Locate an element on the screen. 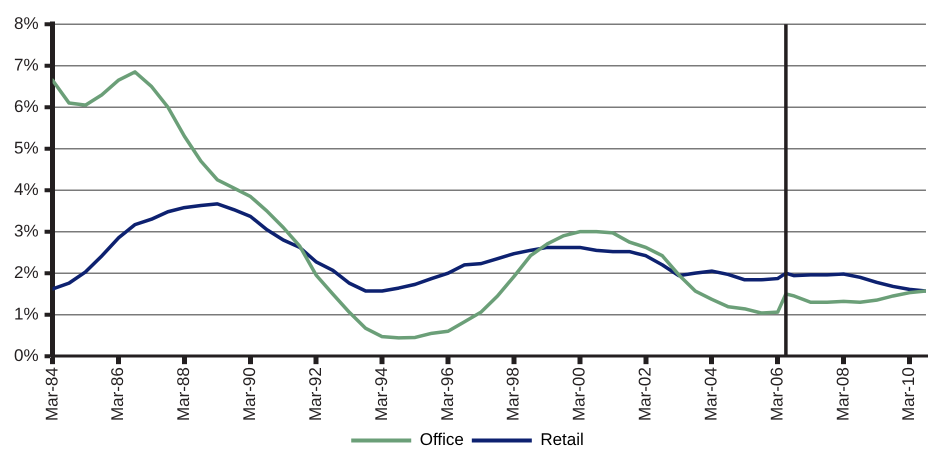 The image size is (941, 467). x-tick-label: Mar-90 is located at coordinates (250, 394).